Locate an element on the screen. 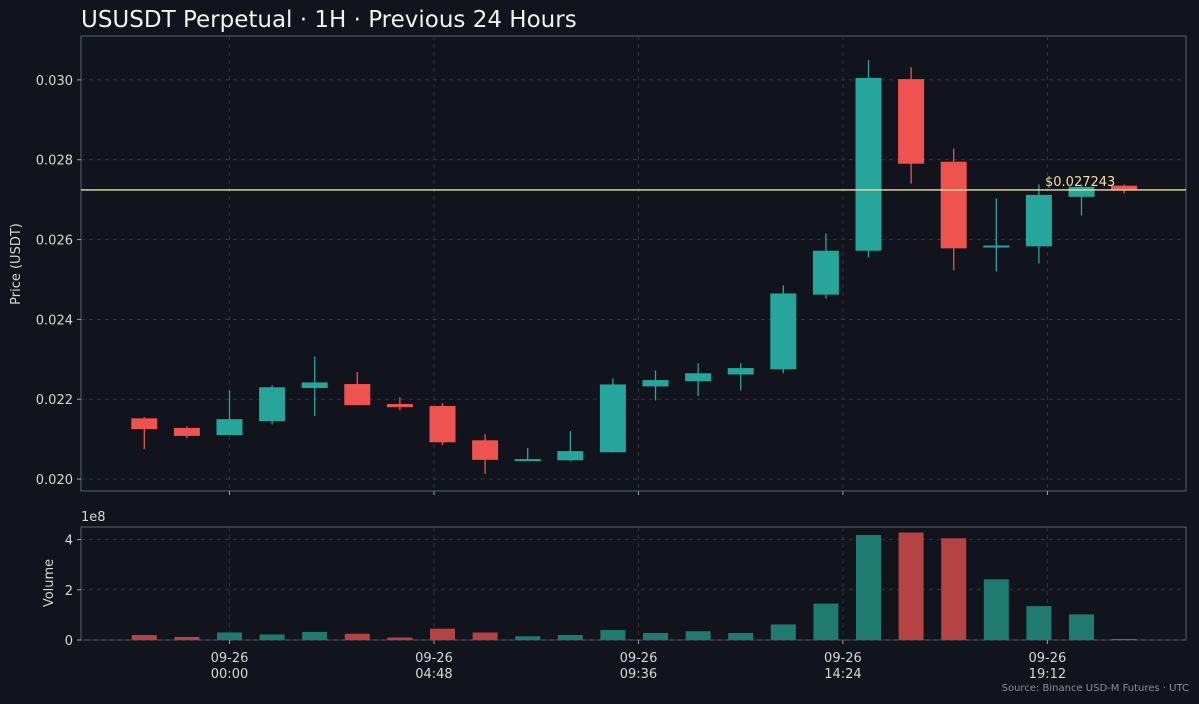  time-tick-time: 04:48 is located at coordinates (433, 674).